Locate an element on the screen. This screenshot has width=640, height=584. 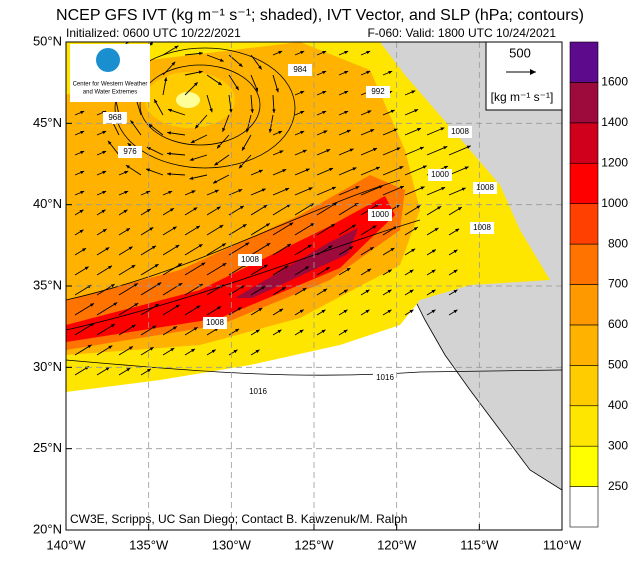
contour-label: 976 is located at coordinates (130, 151).